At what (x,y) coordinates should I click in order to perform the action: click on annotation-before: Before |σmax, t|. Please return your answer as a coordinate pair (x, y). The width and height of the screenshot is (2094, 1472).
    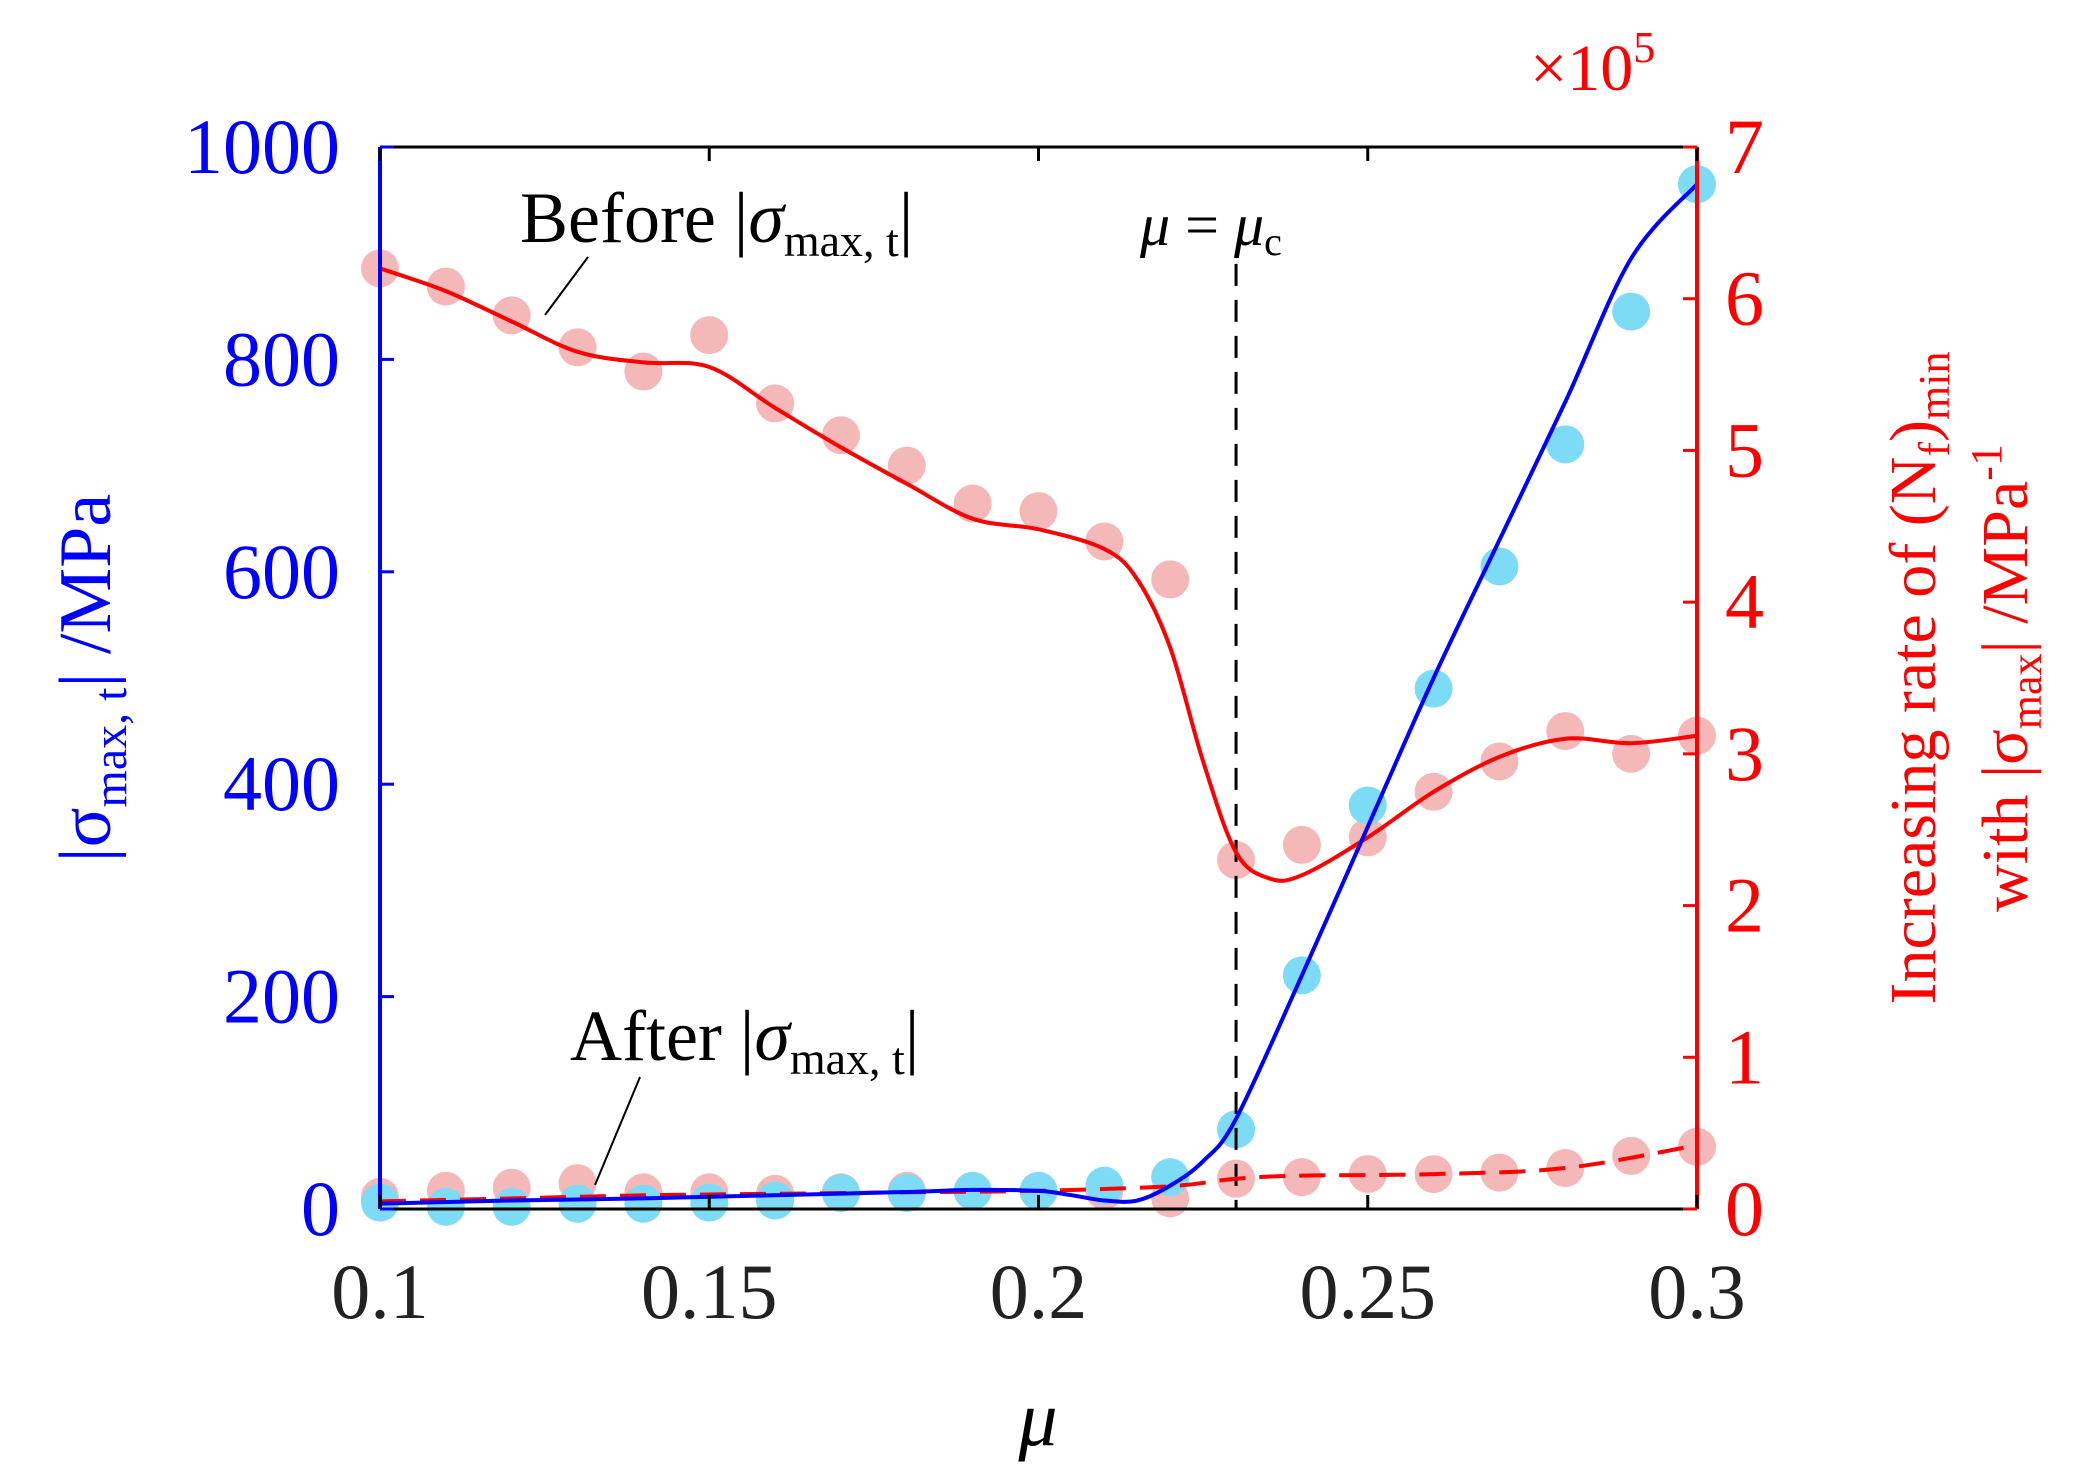
    Looking at the image, I should click on (716, 247).